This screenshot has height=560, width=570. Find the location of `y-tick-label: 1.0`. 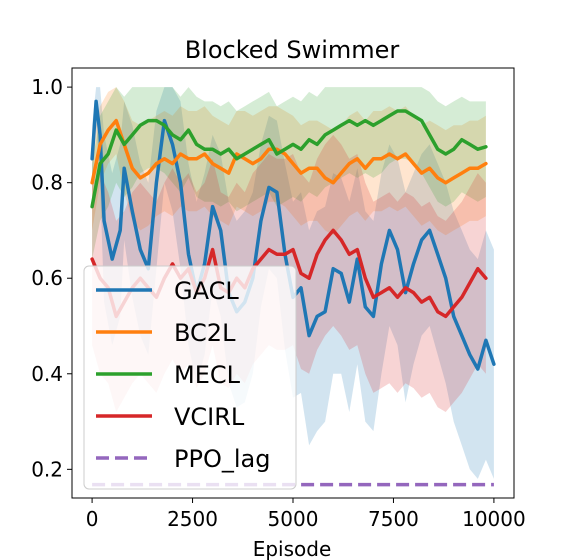

y-tick-label: 1.0 is located at coordinates (47, 87).